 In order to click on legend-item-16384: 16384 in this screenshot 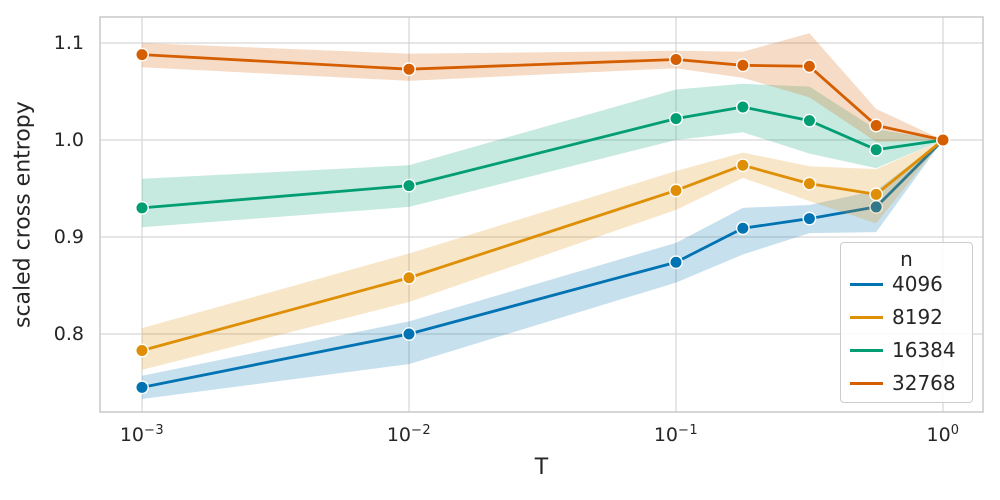, I will do `click(906, 350)`.